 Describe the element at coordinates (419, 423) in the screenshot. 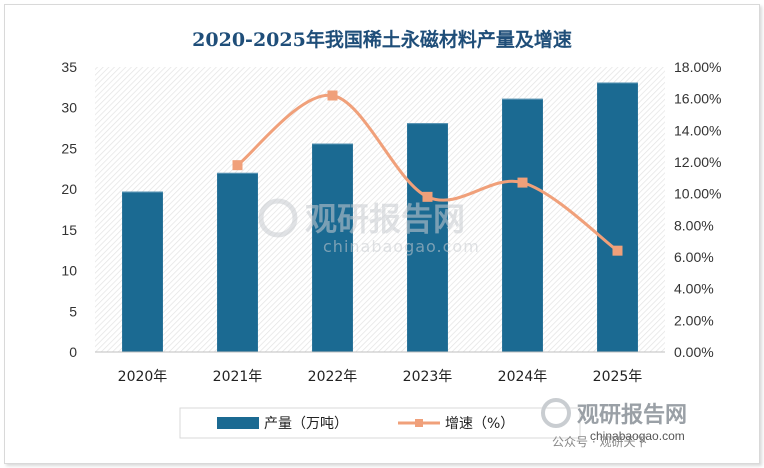

I see `legend-line-marker` at that location.